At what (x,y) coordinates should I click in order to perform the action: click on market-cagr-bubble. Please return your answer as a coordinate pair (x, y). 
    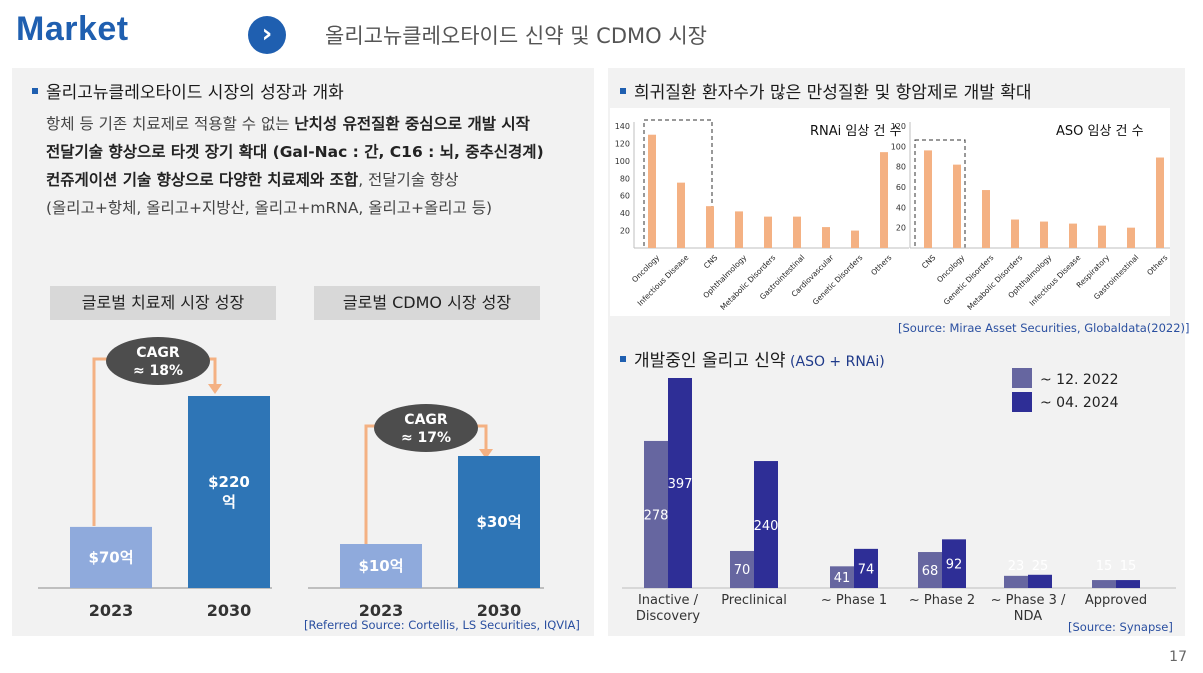
    Looking at the image, I should click on (158, 361).